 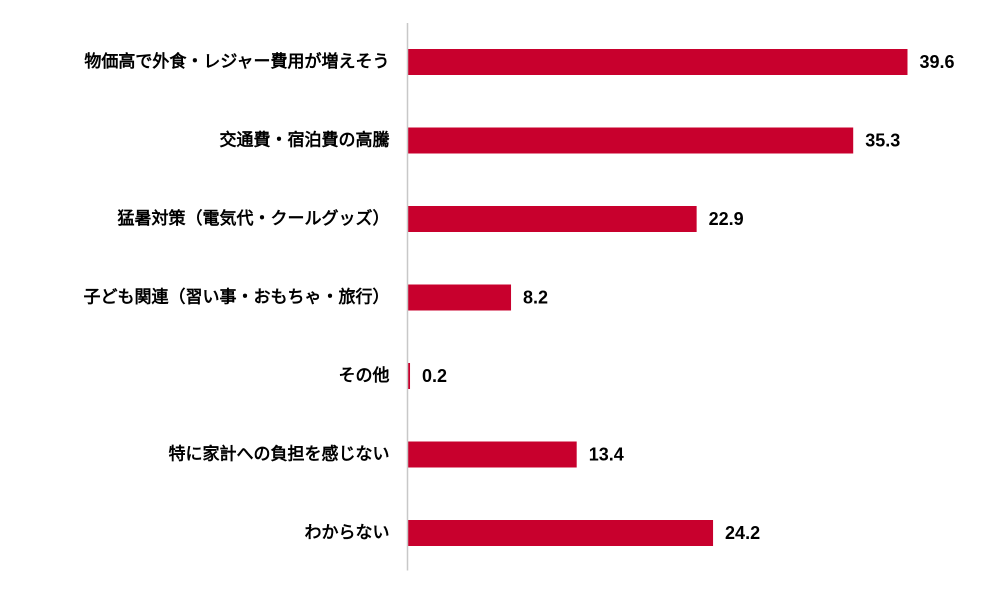 What do you see at coordinates (347, 533) in the screenshot?
I see `category-label-6: わからない` at bounding box center [347, 533].